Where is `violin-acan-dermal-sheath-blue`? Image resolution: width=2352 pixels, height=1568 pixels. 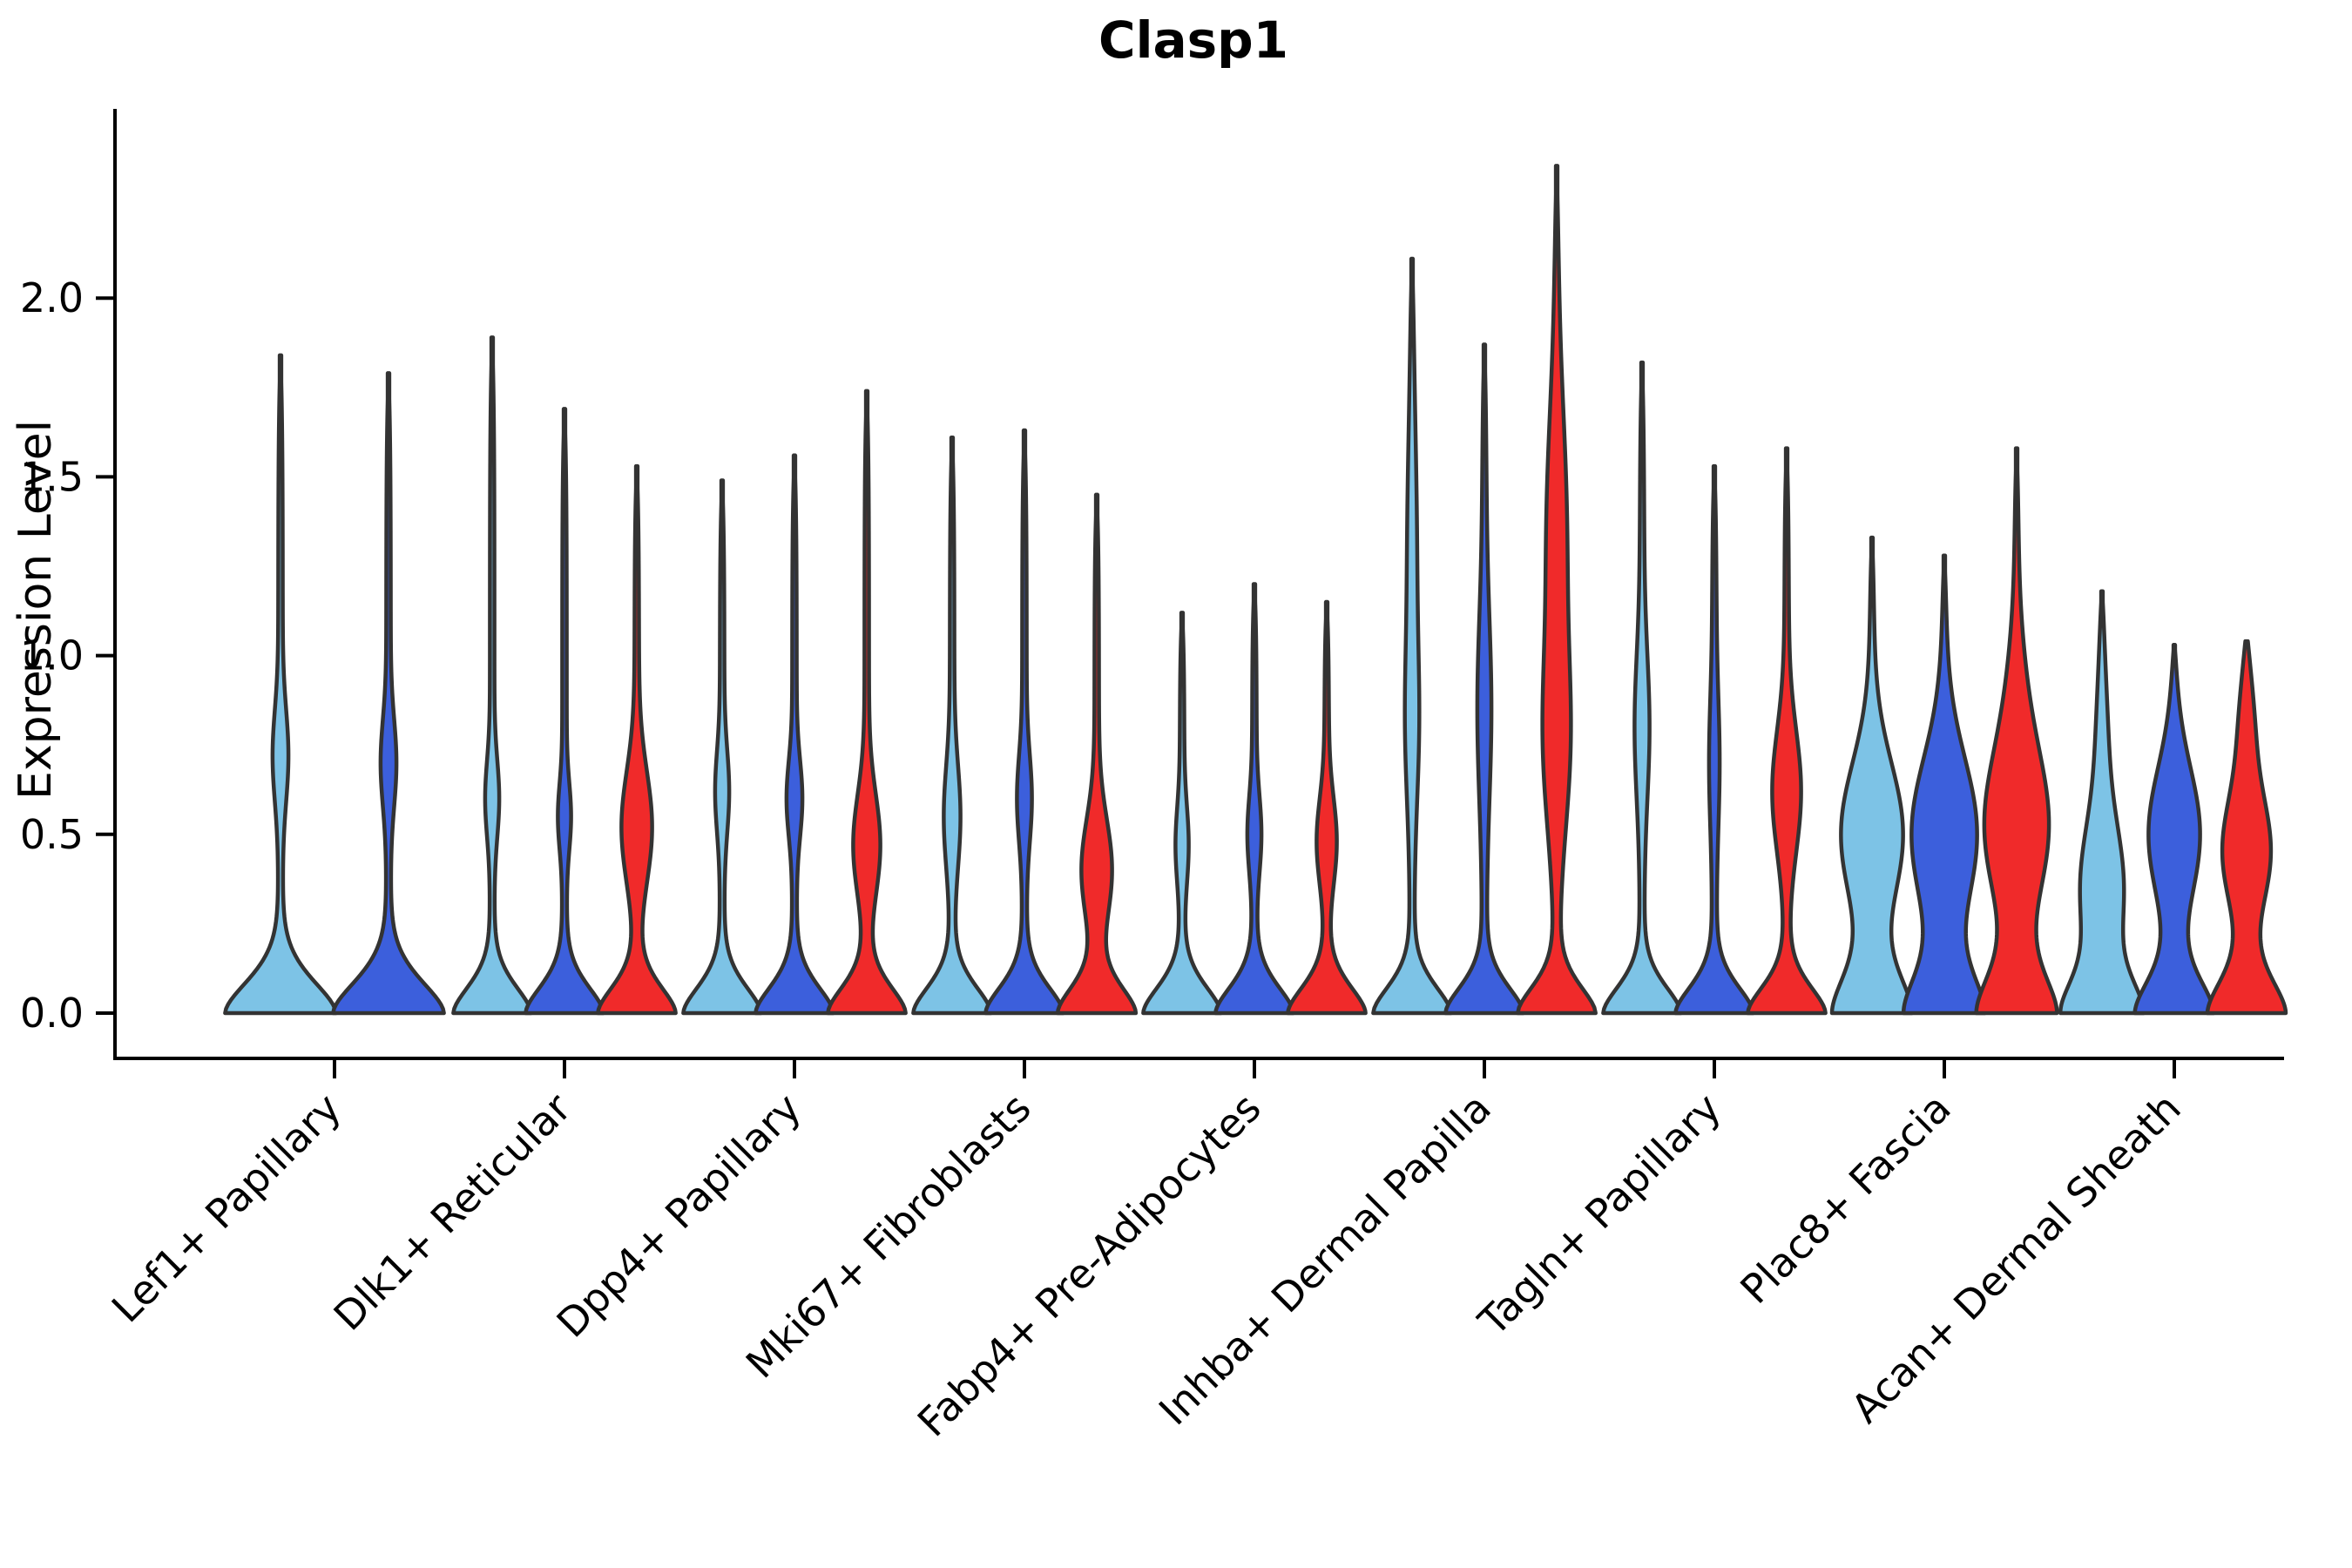 violin-acan-dermal-sheath-blue is located at coordinates (2174, 830).